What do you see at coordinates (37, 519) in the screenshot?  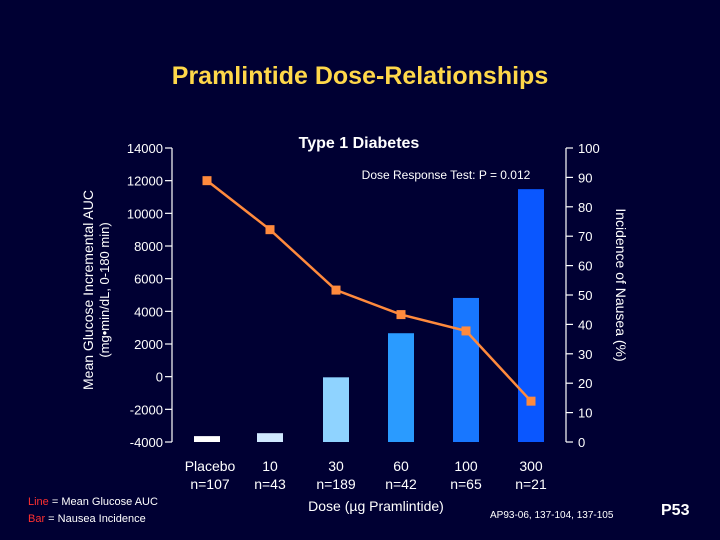 I see `legend-bar-key: Bar` at bounding box center [37, 519].